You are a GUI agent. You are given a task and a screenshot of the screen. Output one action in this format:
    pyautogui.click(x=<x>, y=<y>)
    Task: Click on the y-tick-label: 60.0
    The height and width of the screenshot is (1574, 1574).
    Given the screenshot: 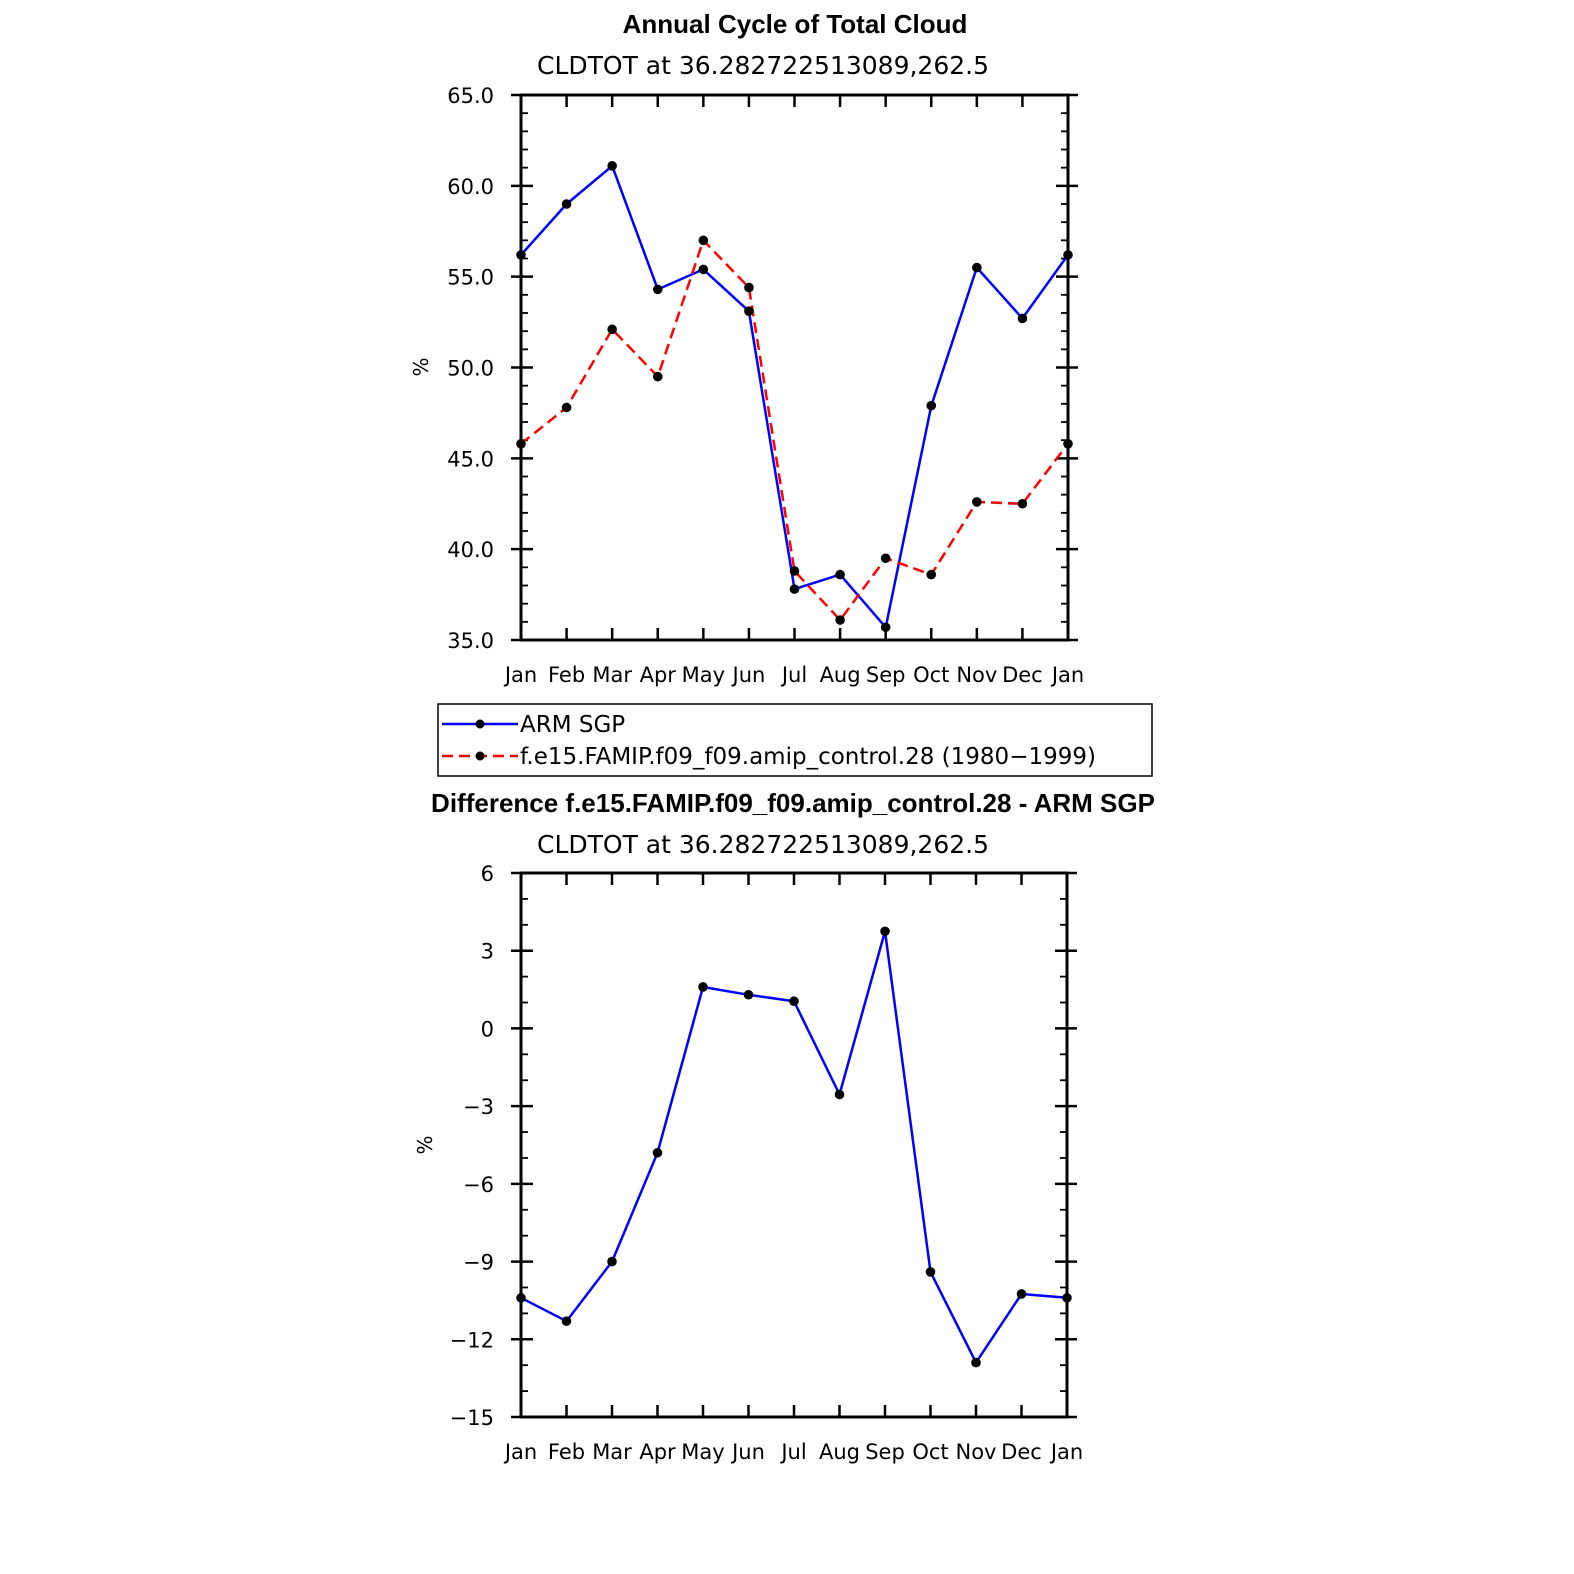 What is the action you would take?
    pyautogui.click(x=470, y=187)
    